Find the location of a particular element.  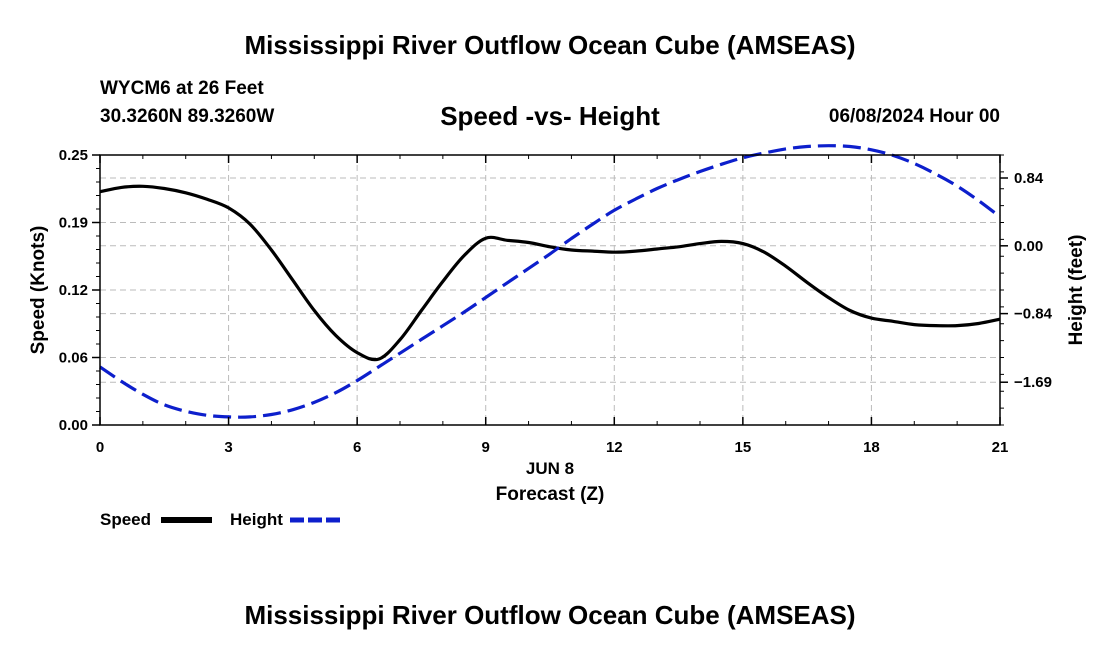

y-tick-label: 0.25 is located at coordinates (73, 155).